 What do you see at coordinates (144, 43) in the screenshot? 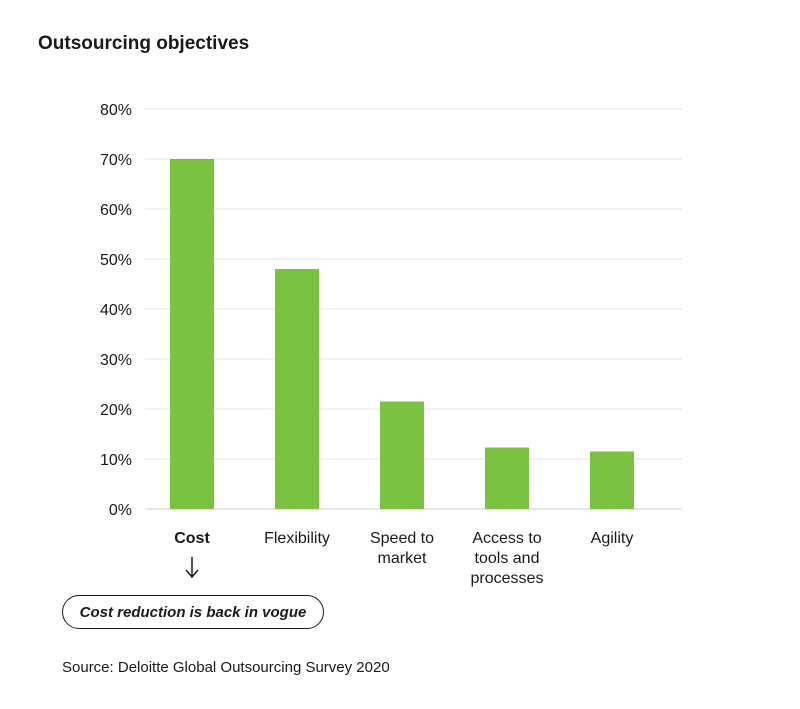
I see `chart-title: Outsourcing objectives` at bounding box center [144, 43].